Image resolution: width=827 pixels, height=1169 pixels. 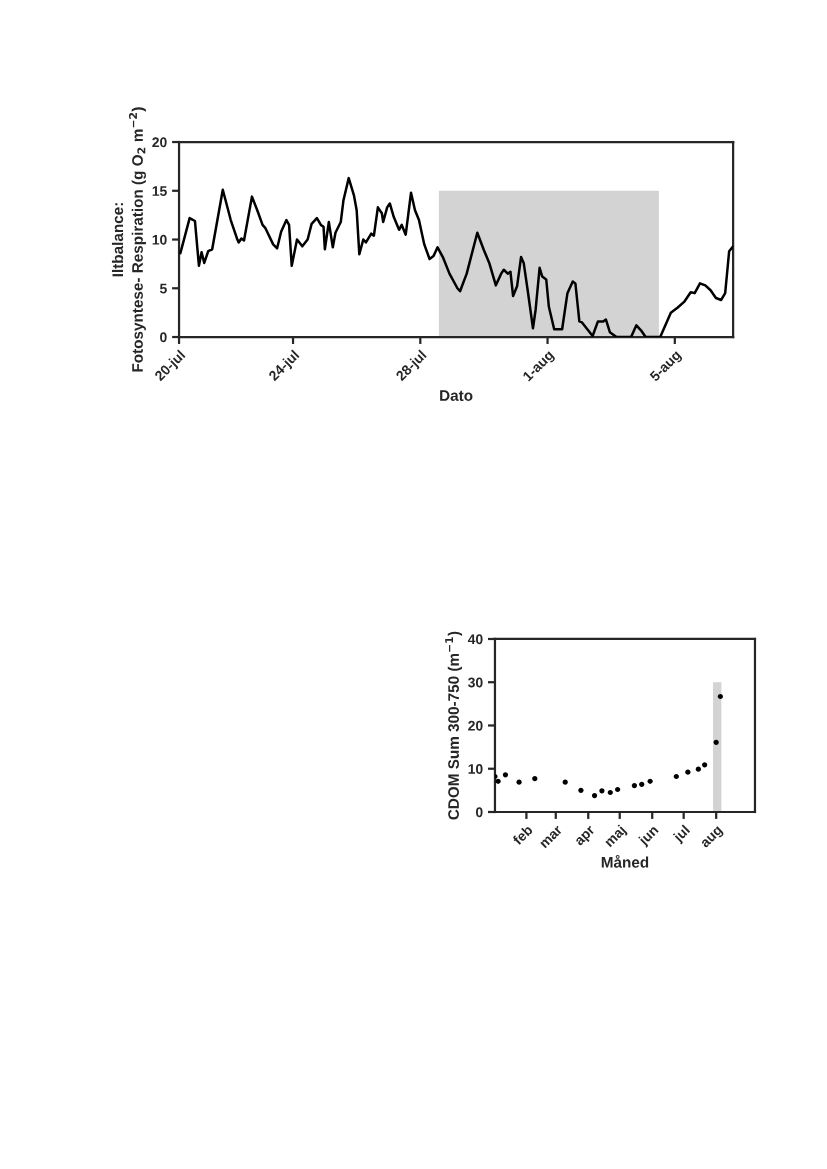 What do you see at coordinates (712, 838) in the screenshot?
I see `x-tick-label: aug` at bounding box center [712, 838].